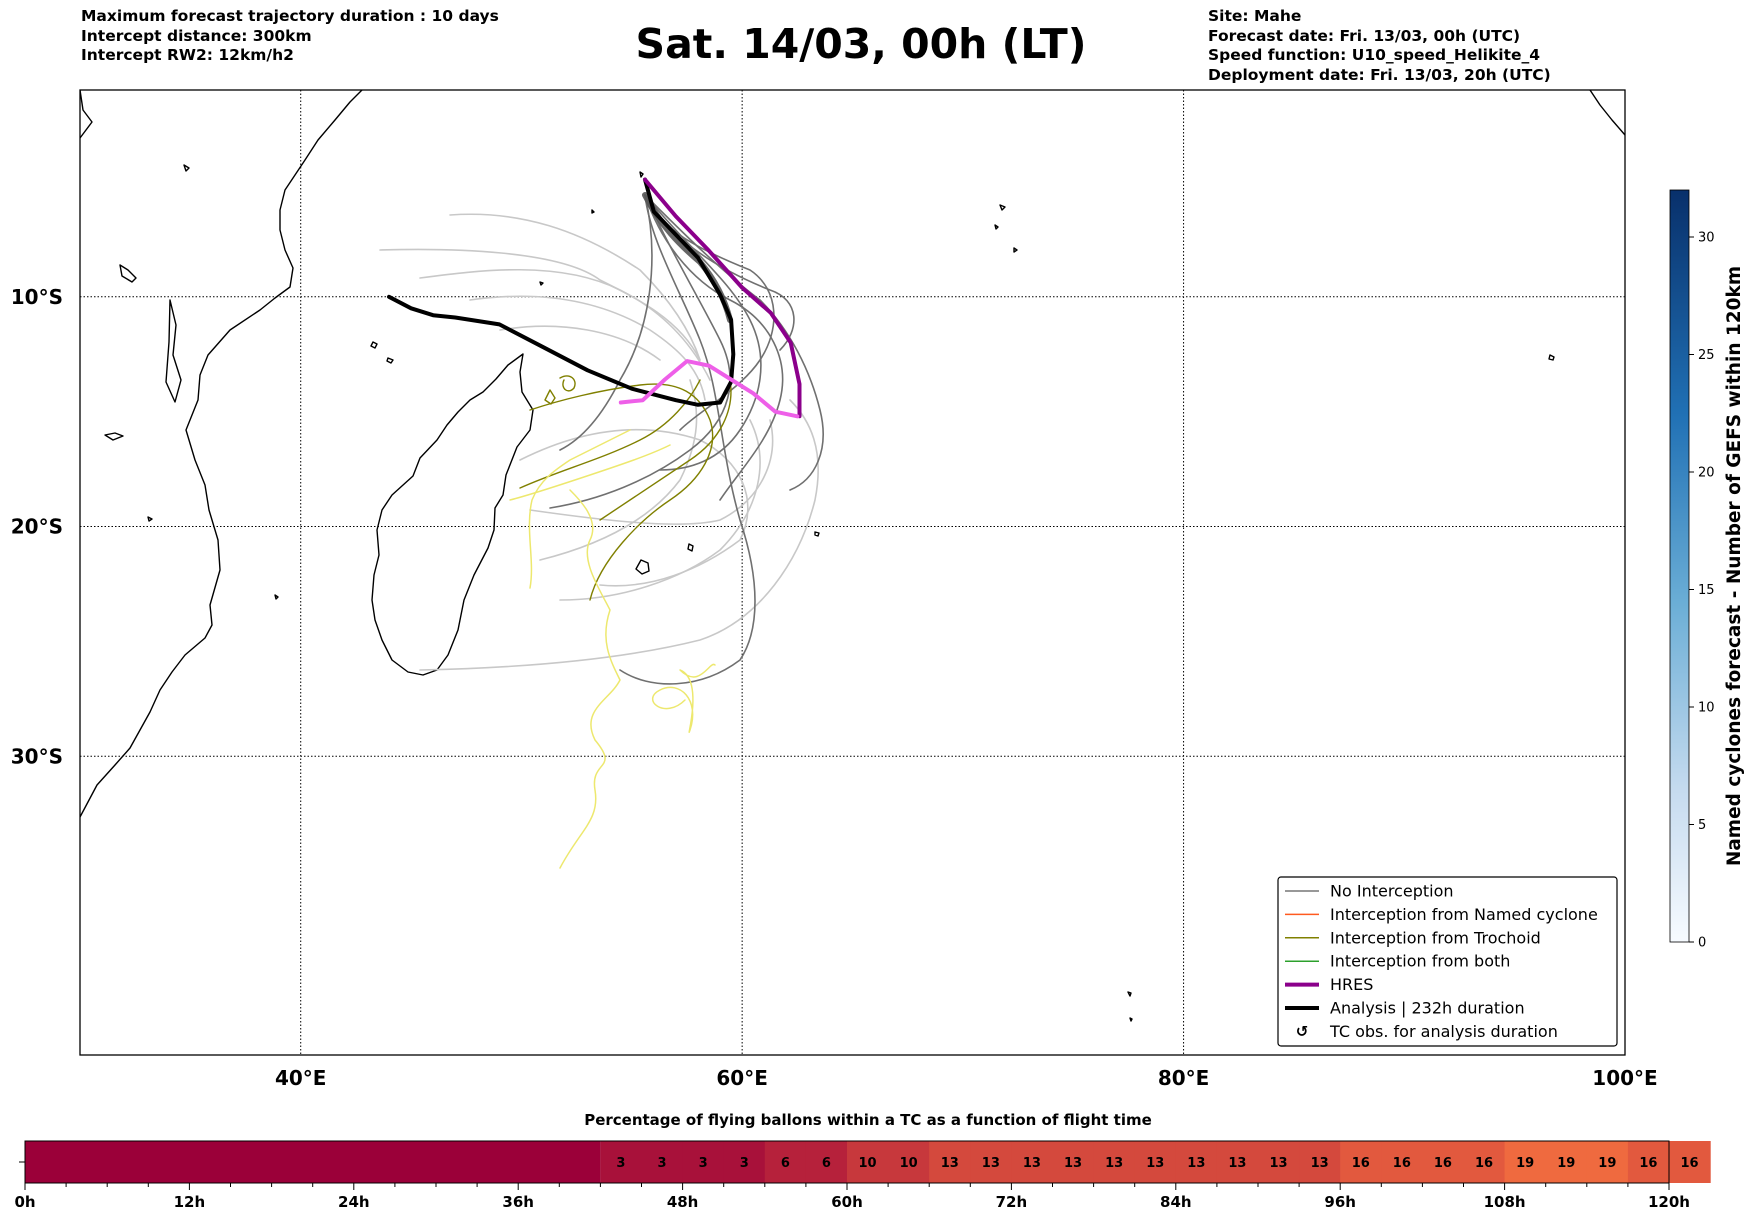 The width and height of the screenshot is (1752, 1213). I want to click on meta-deployment-date: Deployment date: Fri. 13/03, 20h (UTC), so click(1379, 74).